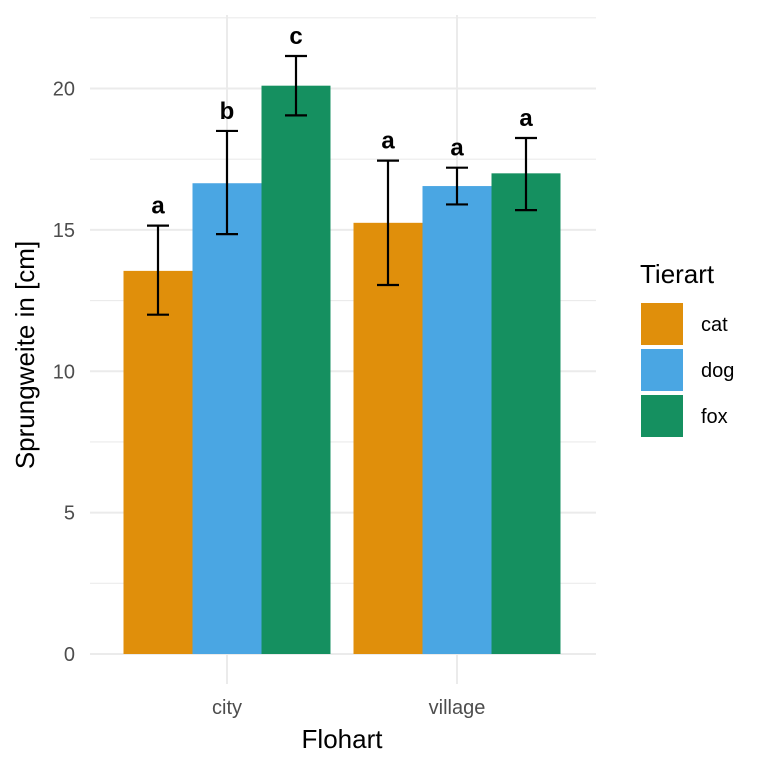  Describe the element at coordinates (227, 182) in the screenshot. I see `error-bar-dog-city` at that location.